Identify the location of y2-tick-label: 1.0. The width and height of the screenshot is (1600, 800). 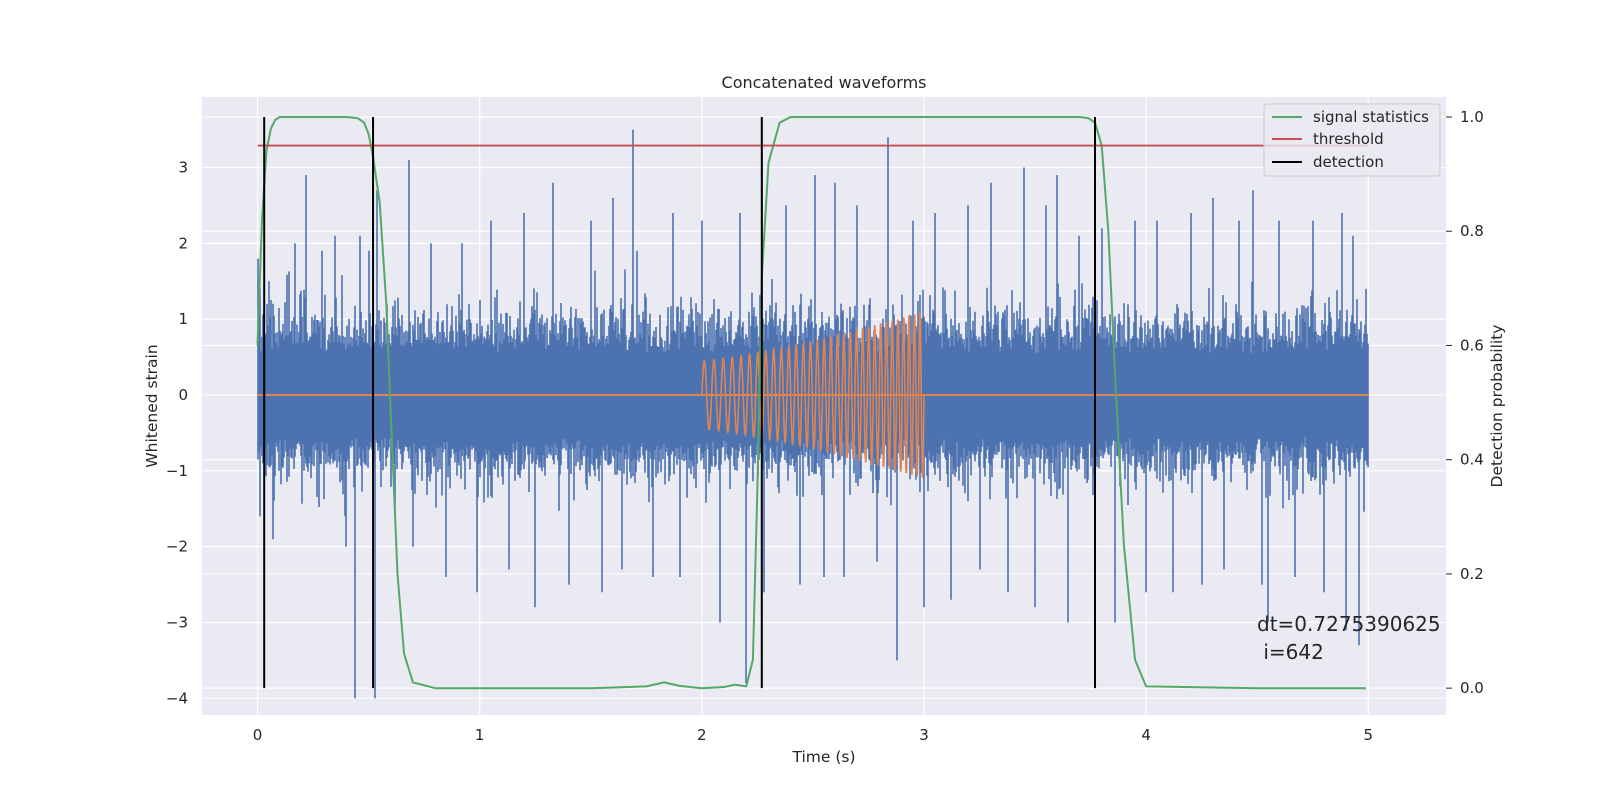
(1472, 117).